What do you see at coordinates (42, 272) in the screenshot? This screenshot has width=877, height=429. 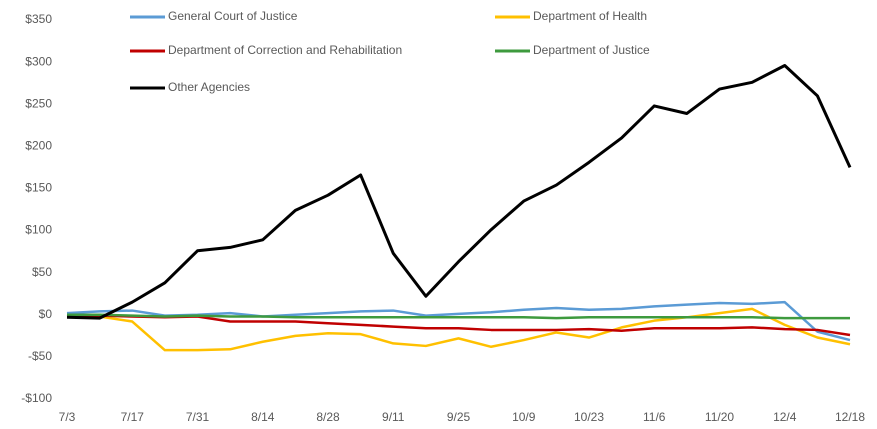 I see `y-tick-label: $50` at bounding box center [42, 272].